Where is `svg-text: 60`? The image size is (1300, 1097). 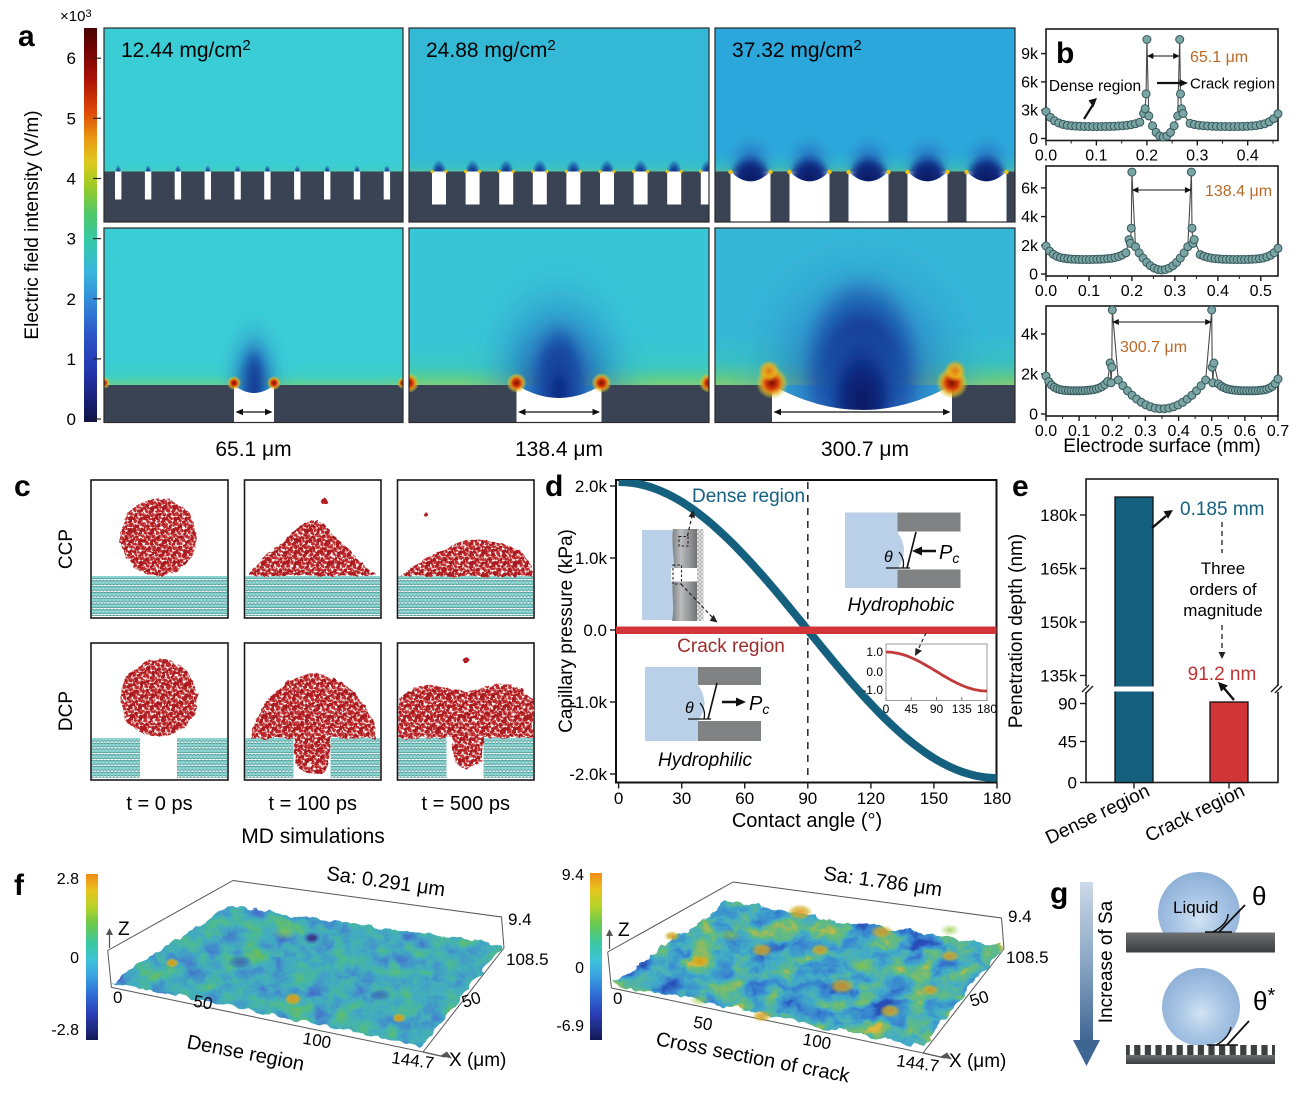 svg-text: 60 is located at coordinates (744, 798).